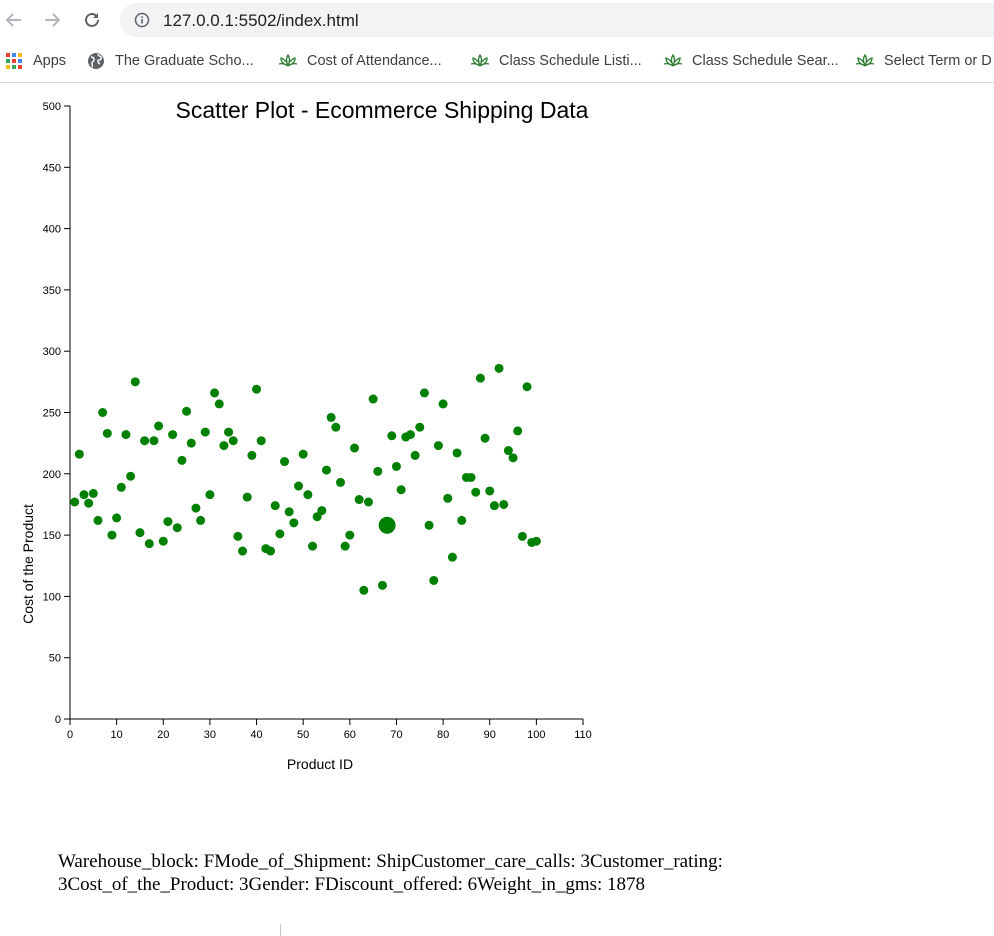  Describe the element at coordinates (52, 20) in the screenshot. I see `forward-arrow-icon` at that location.